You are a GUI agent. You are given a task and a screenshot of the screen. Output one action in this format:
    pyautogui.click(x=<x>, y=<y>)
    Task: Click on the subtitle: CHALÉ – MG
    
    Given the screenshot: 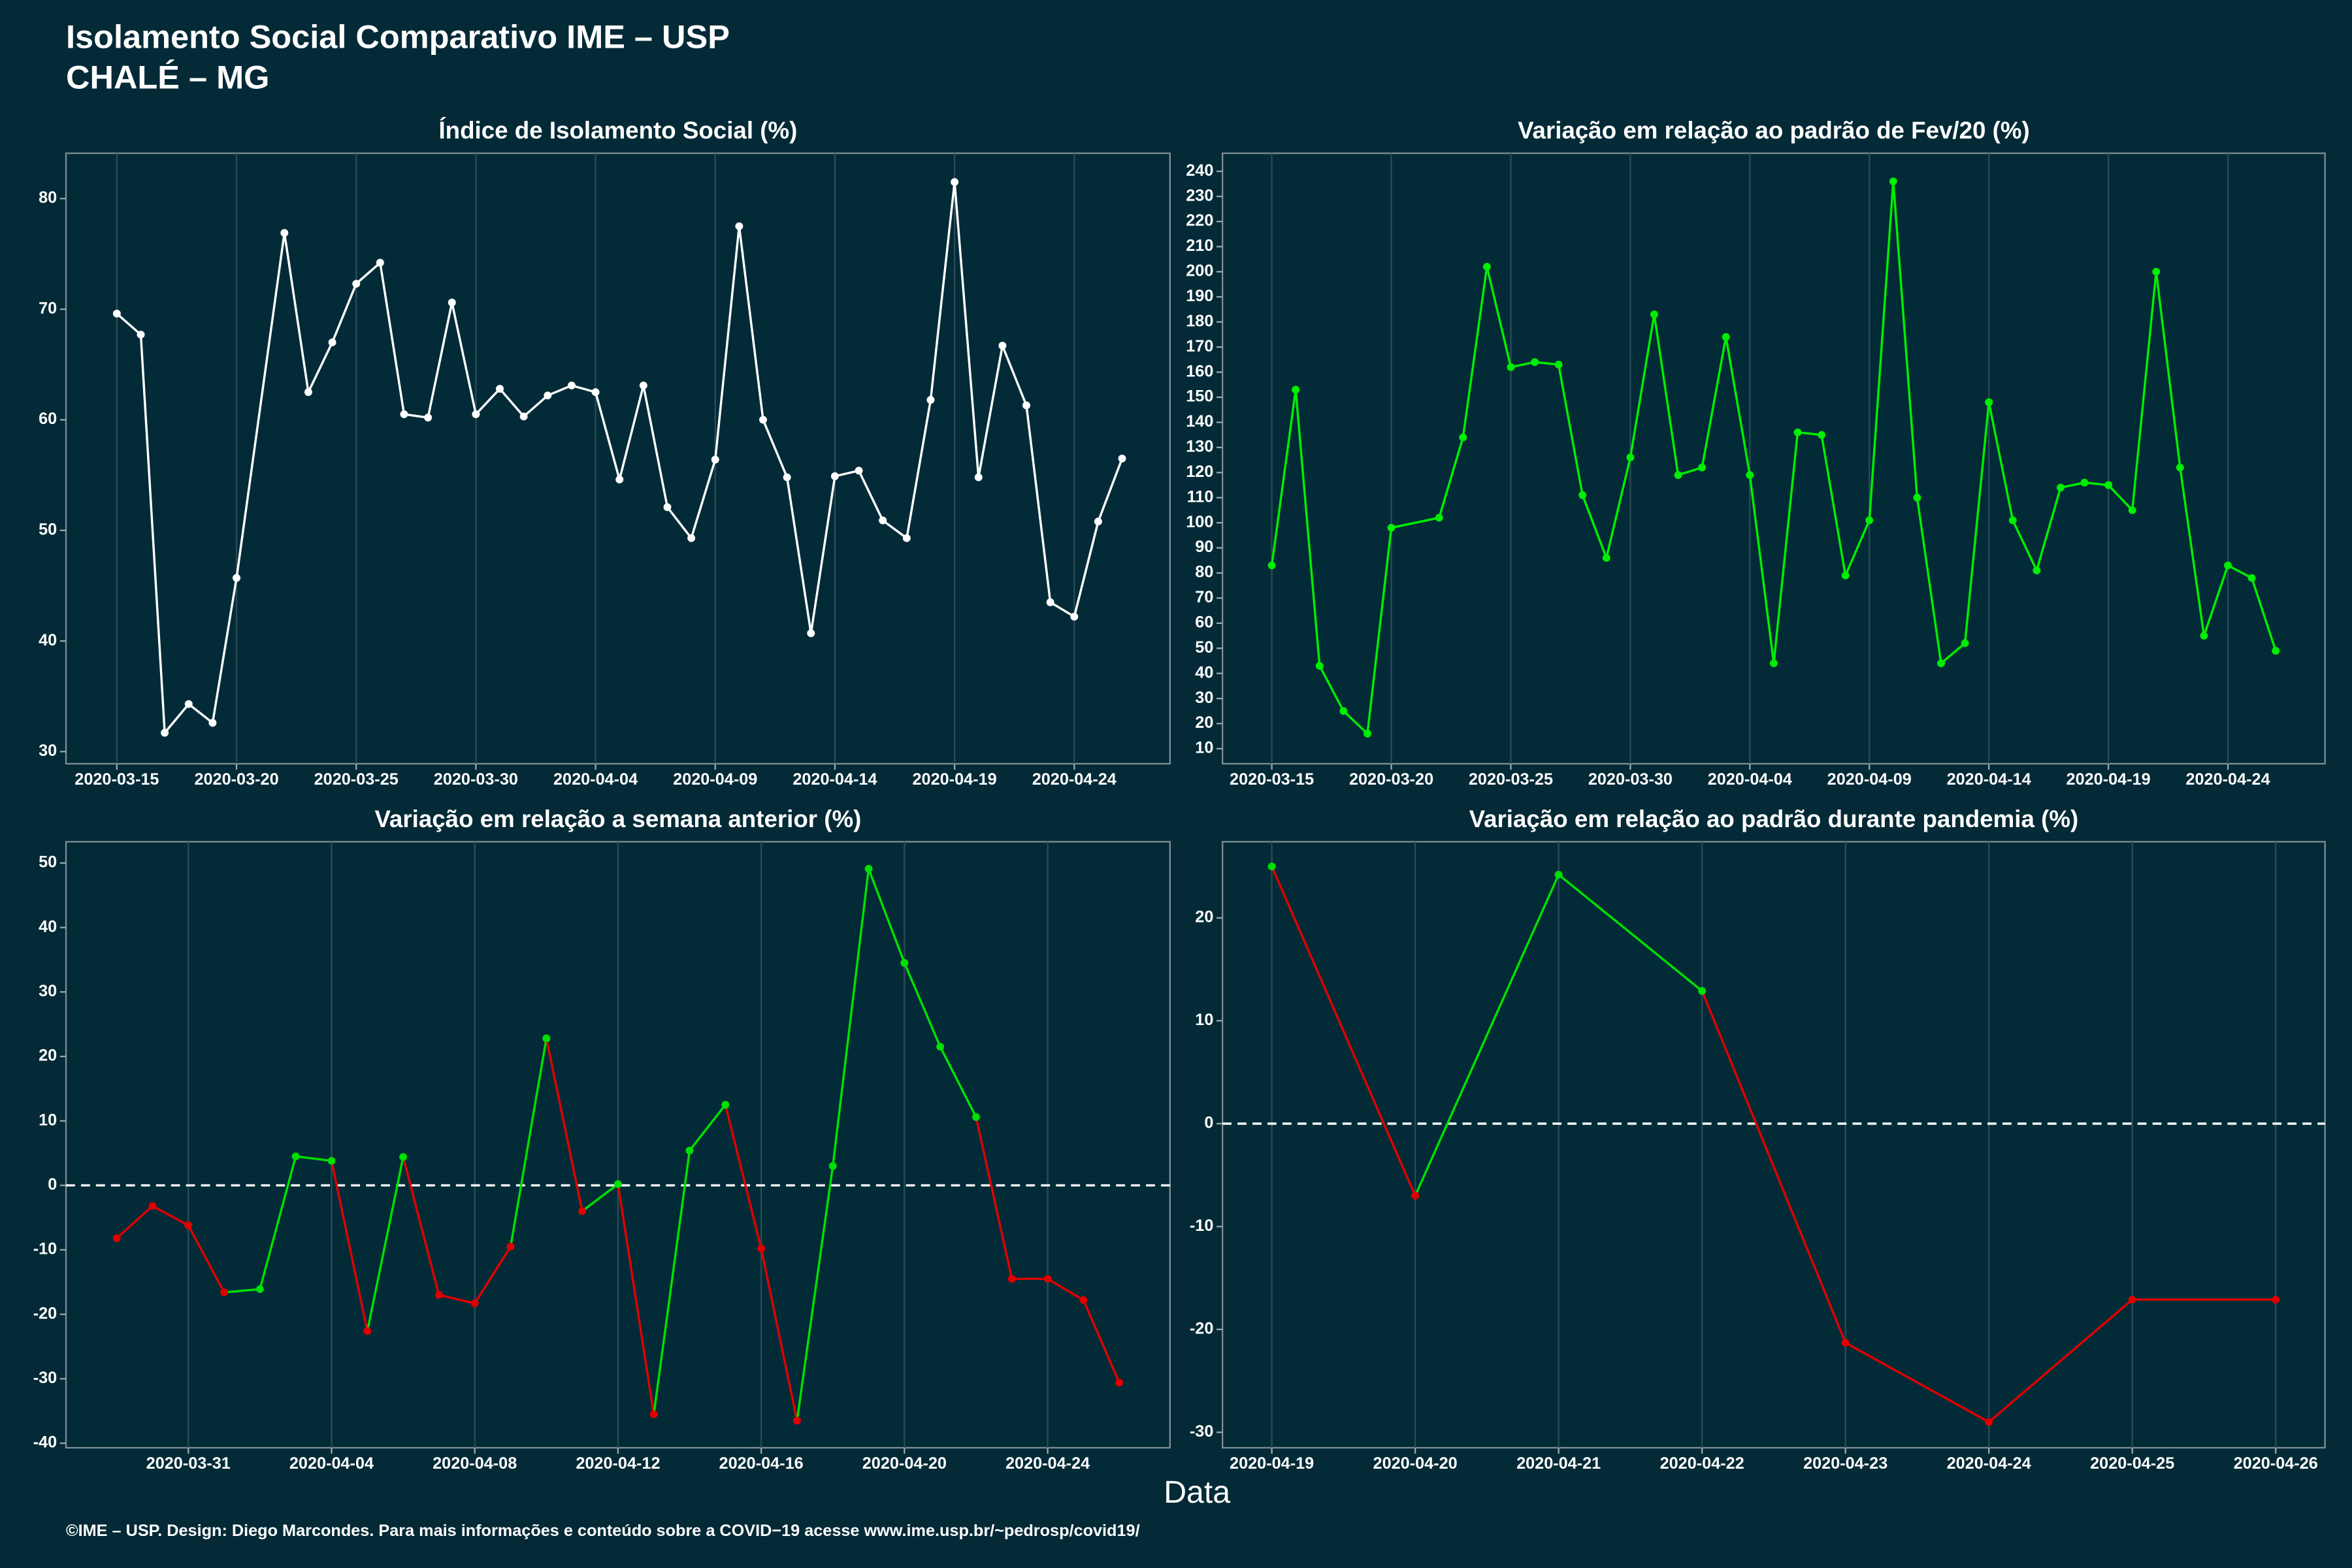 What is the action you would take?
    pyautogui.click(x=167, y=76)
    